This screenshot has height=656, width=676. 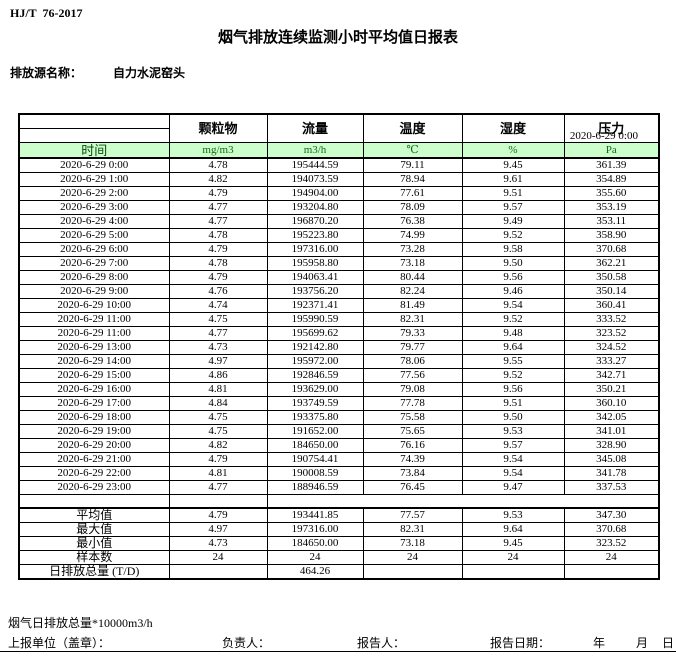 I want to click on value-cell: 195972.00, so click(x=315, y=361).